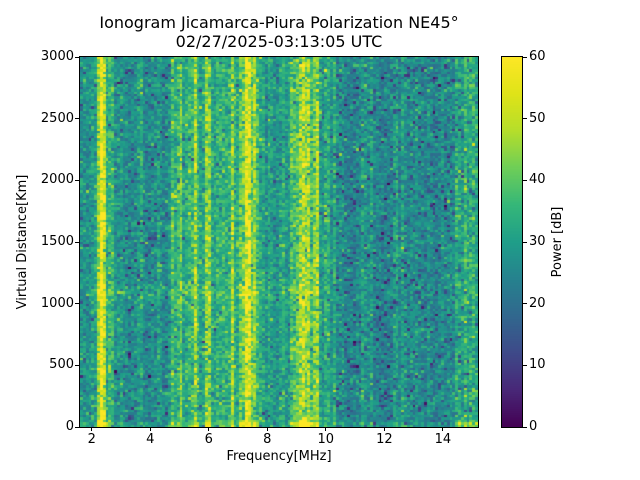 Image resolution: width=640 pixels, height=480 pixels. Describe the element at coordinates (57, 180) in the screenshot. I see `y-tick-label: 2000` at that location.